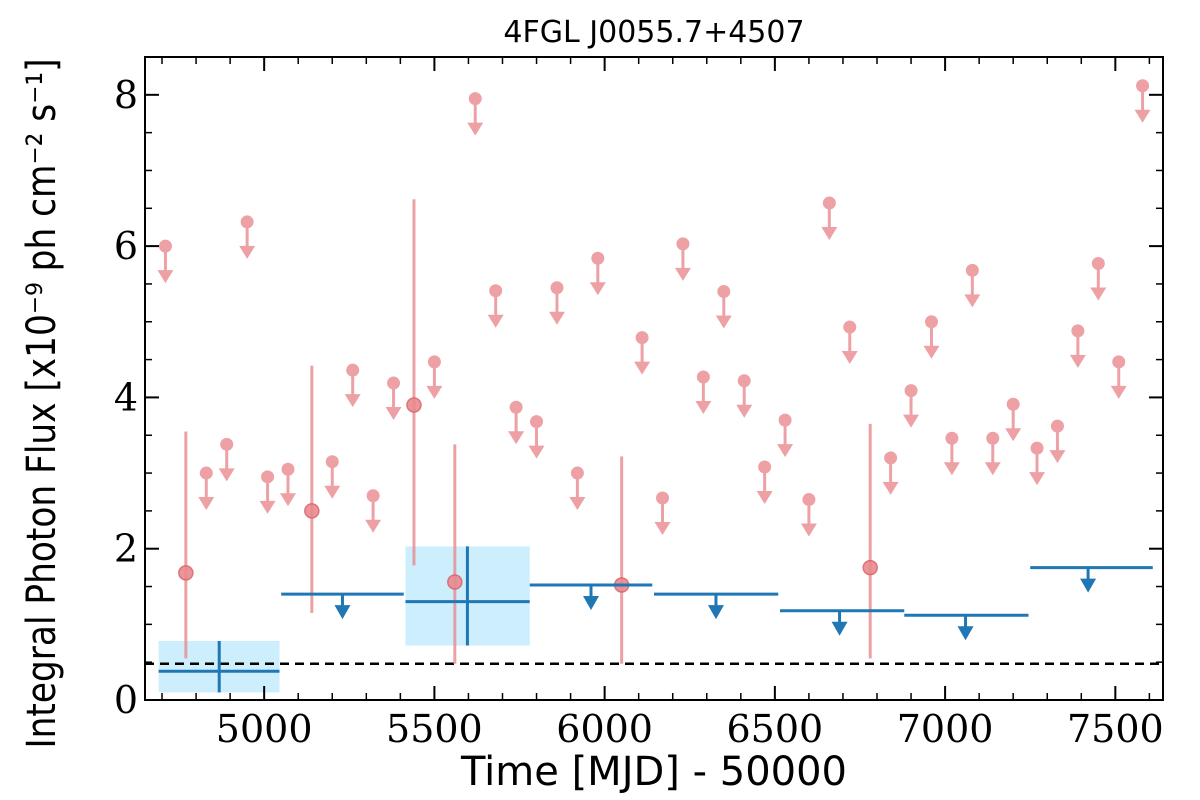  I want to click on chart-title: 4FGL J0055.7+4507, so click(653, 32).